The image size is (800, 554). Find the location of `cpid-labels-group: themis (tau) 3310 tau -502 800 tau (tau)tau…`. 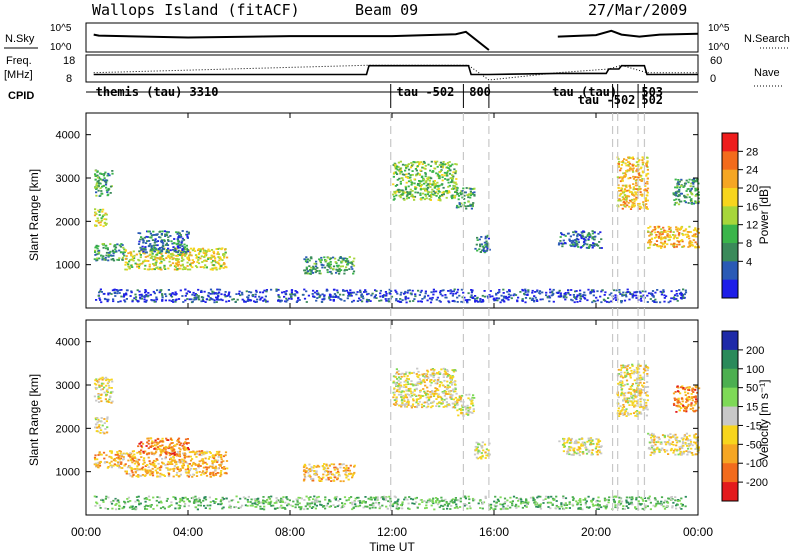

cpid-labels-group: themis (tau) 3310 tau -502 800 tau (tau)tau… is located at coordinates (379, 96).